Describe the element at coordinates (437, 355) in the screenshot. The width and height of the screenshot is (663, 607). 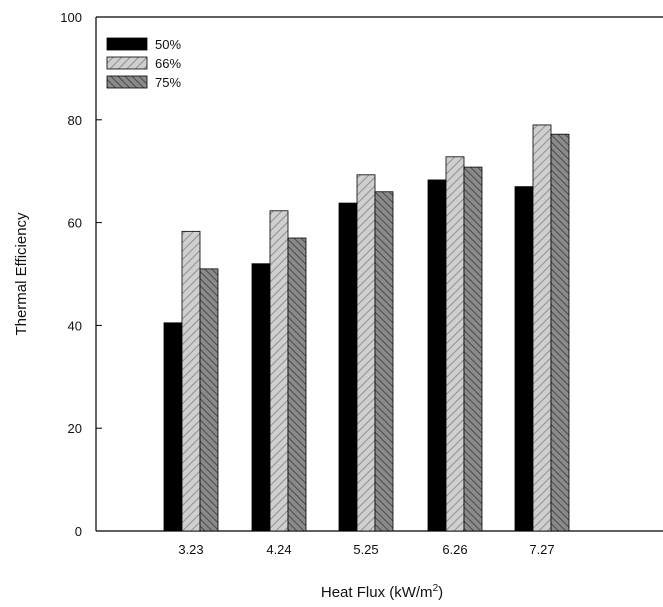
I see `bar-50pct-6.26` at that location.